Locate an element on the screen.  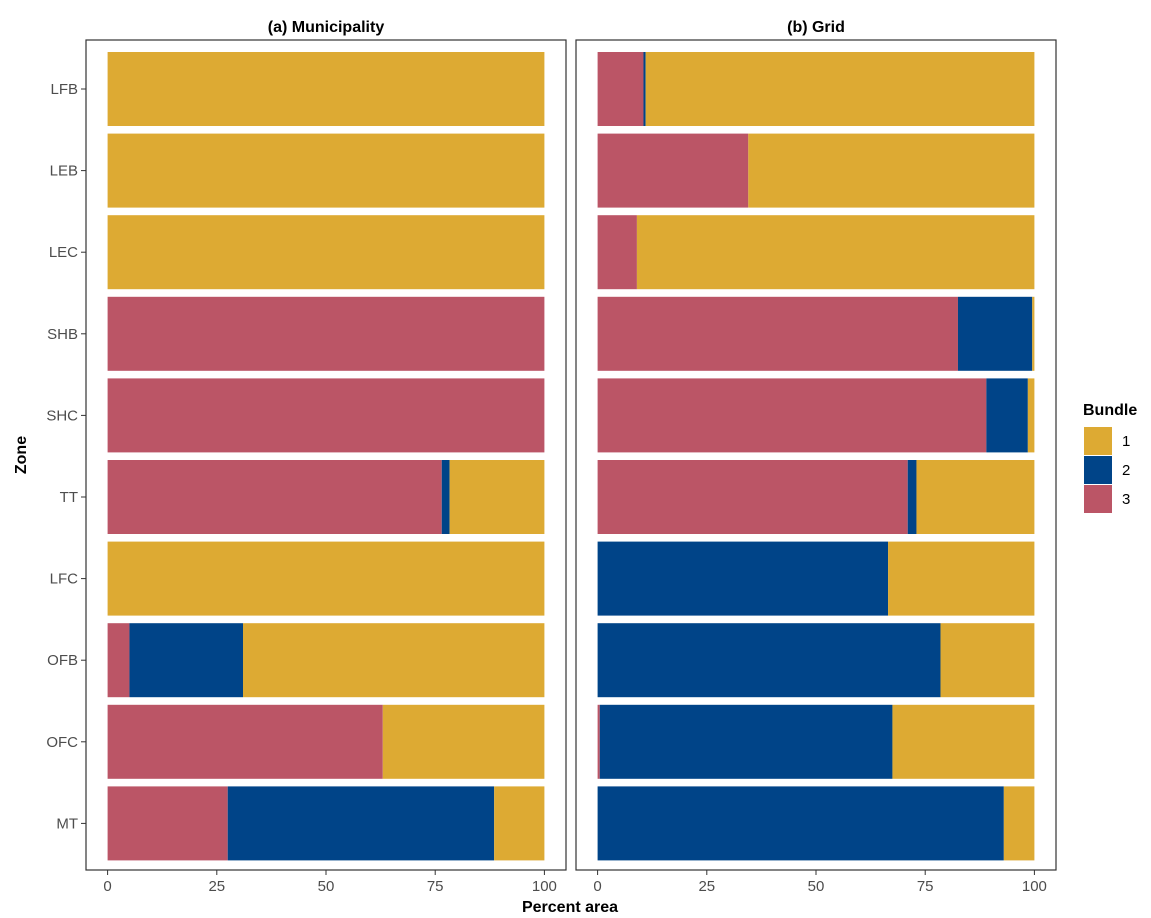
panel-title: (b) Grid is located at coordinates (816, 27).